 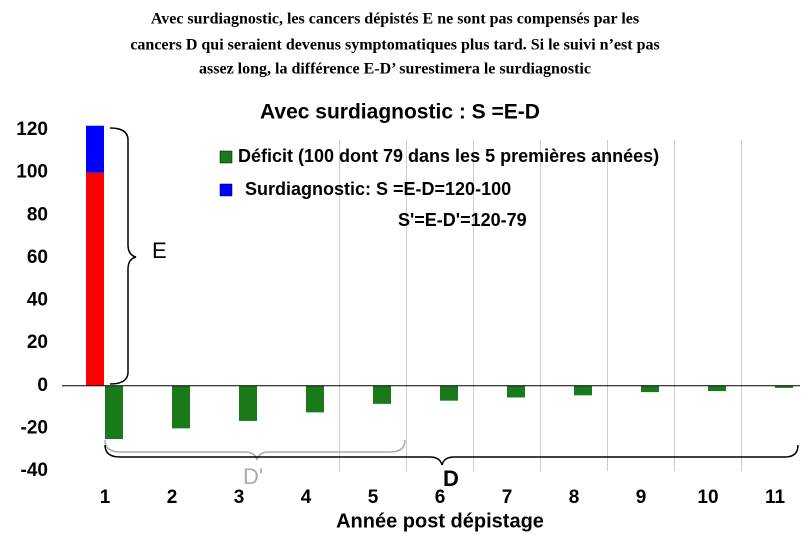 I want to click on annotation: E, so click(x=159, y=250).